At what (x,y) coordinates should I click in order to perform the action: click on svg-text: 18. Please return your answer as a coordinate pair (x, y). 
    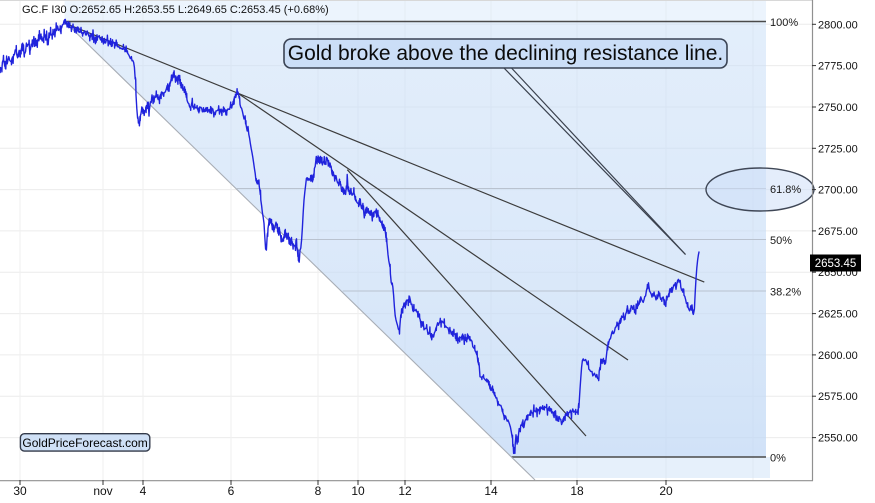
    Looking at the image, I should click on (577, 491).